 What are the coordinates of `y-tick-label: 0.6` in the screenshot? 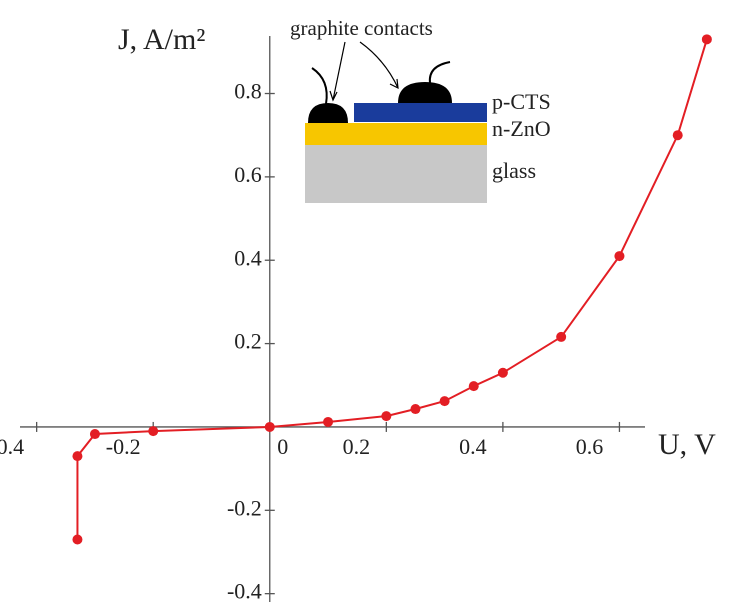 It's located at (248, 174).